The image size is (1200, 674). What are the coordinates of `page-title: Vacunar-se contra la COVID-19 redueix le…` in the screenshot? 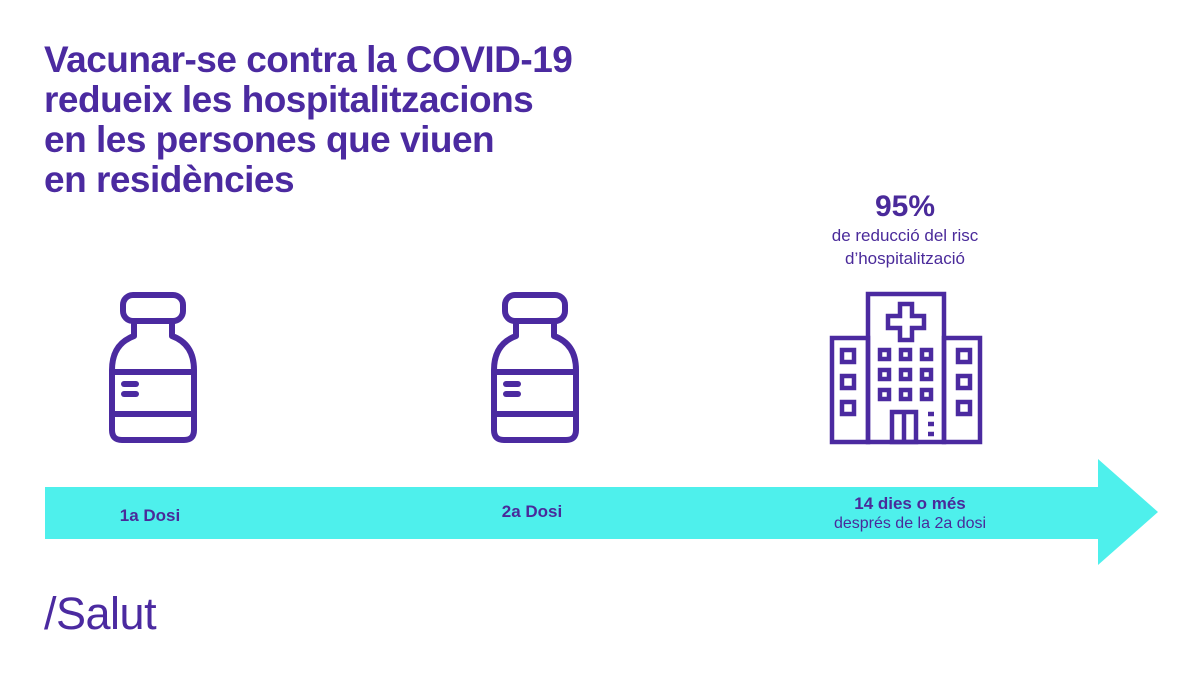 It's located at (364, 120).